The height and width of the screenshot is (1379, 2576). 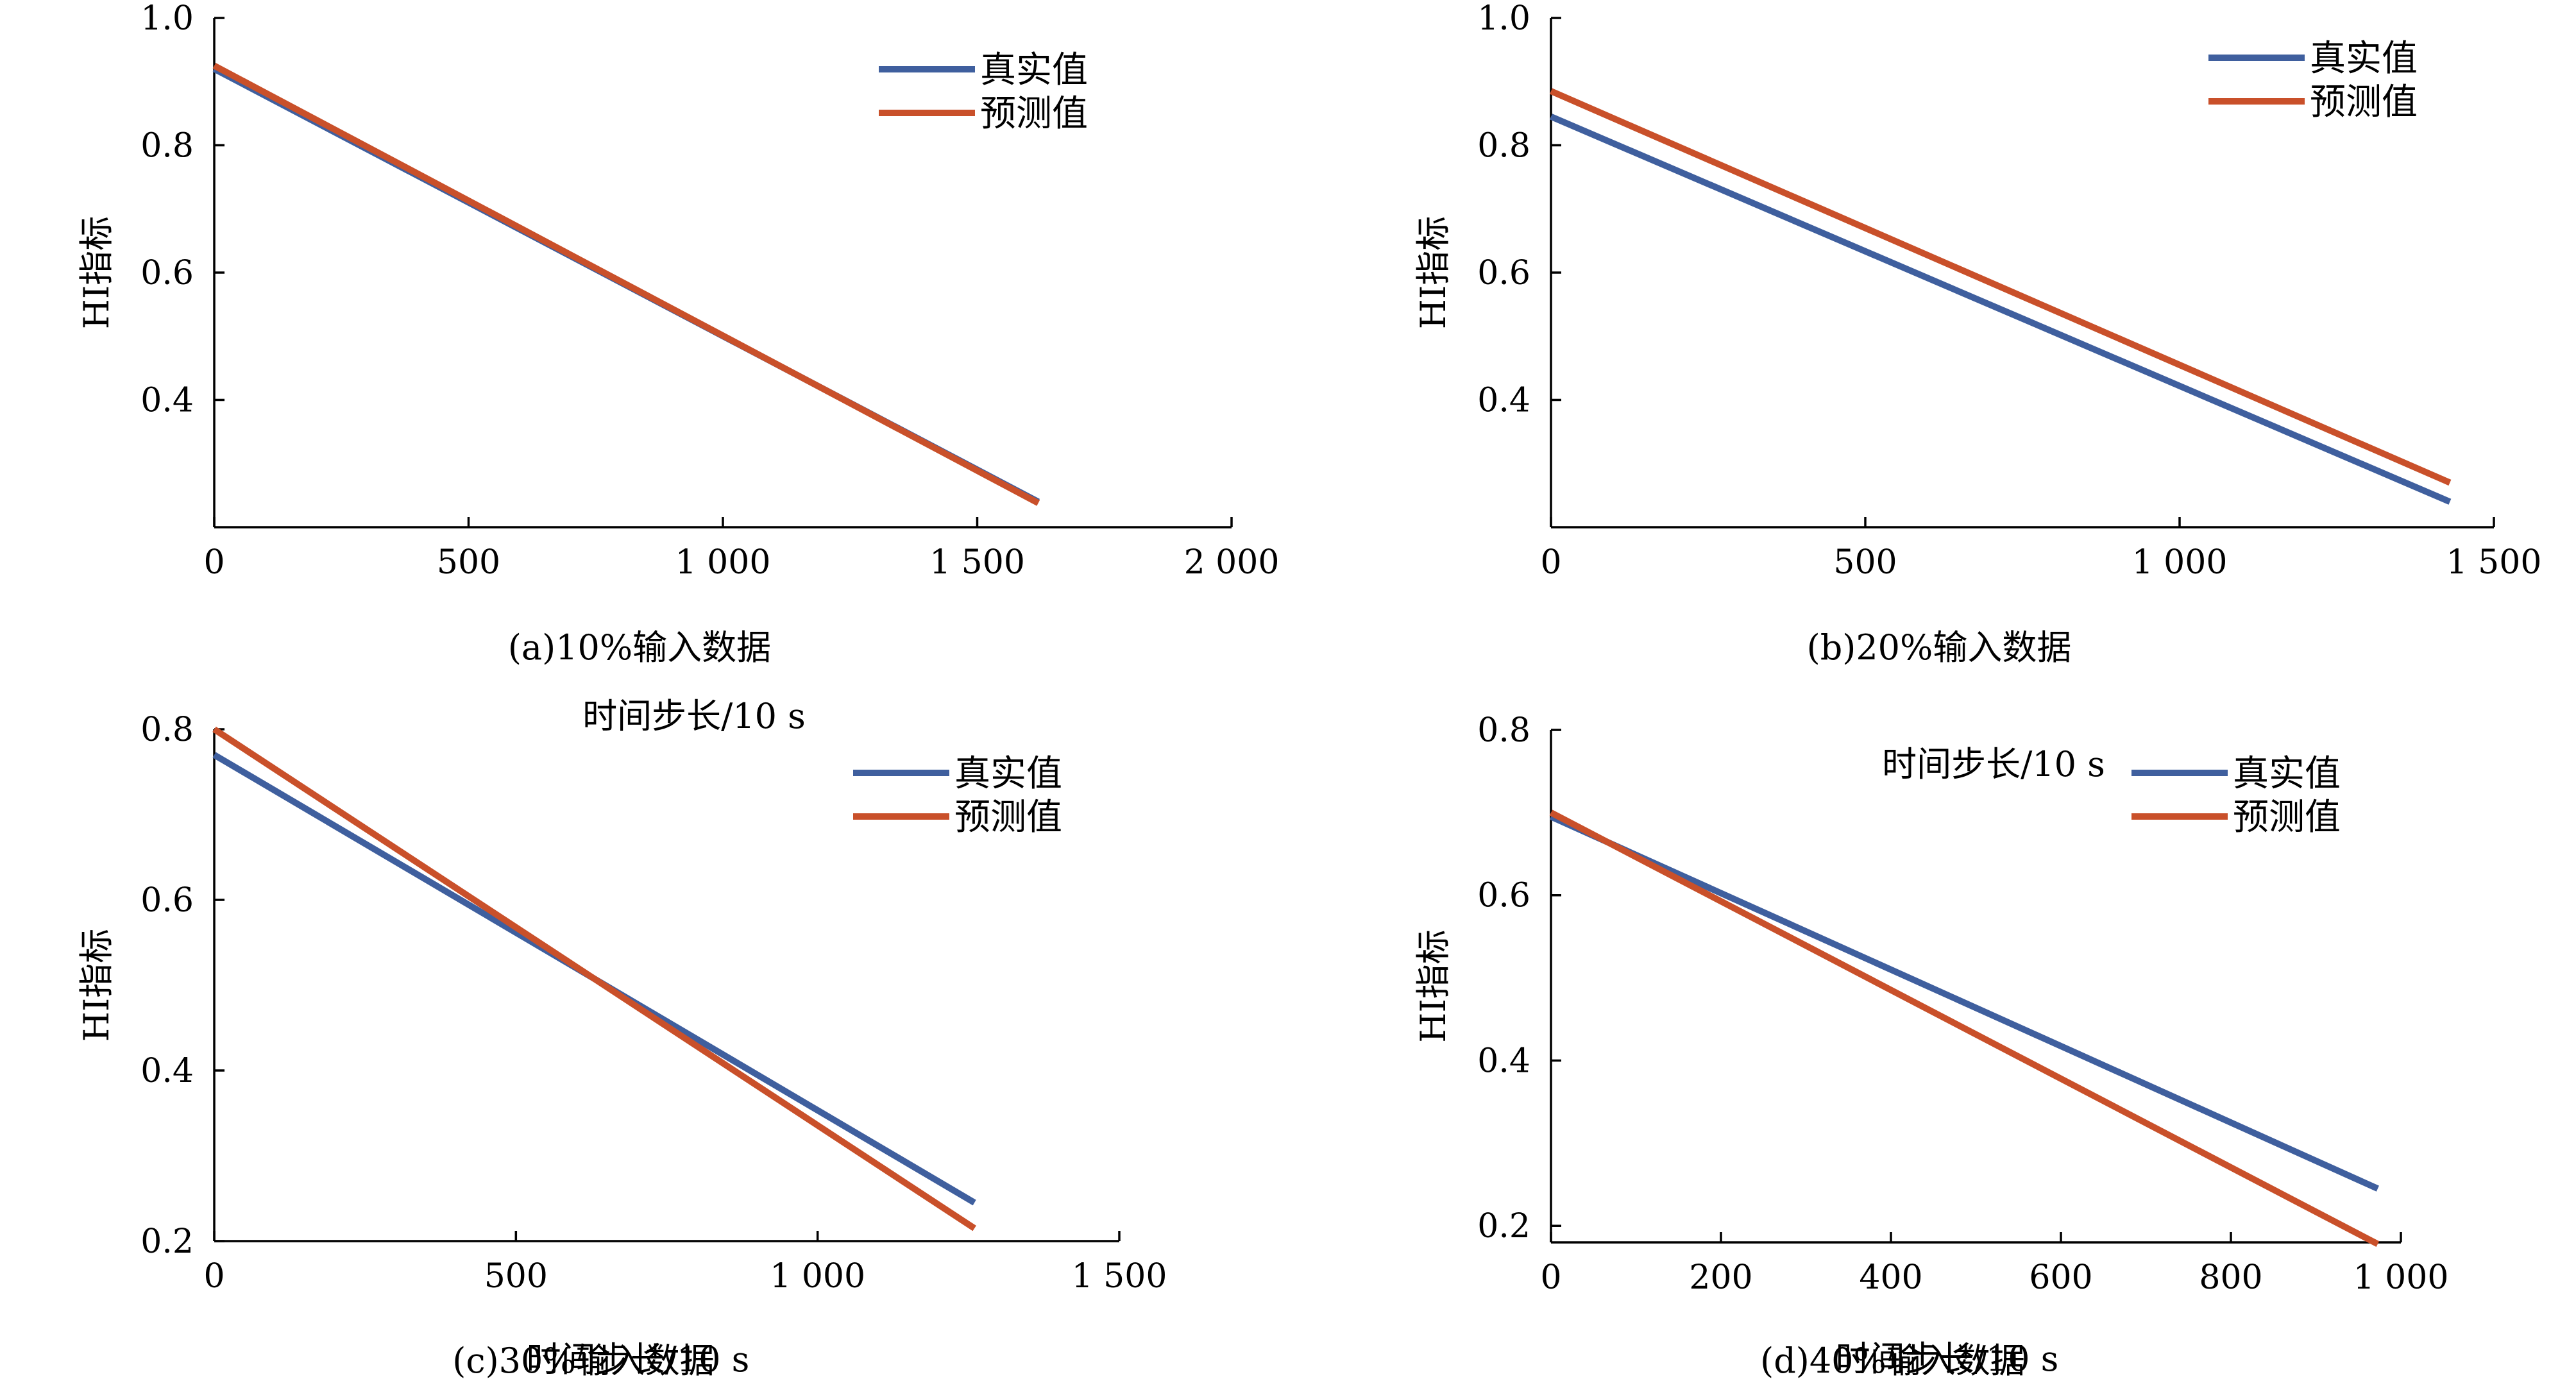 I want to click on panel-caption-d: (d)40%输入数据, so click(x=1892, y=1360).